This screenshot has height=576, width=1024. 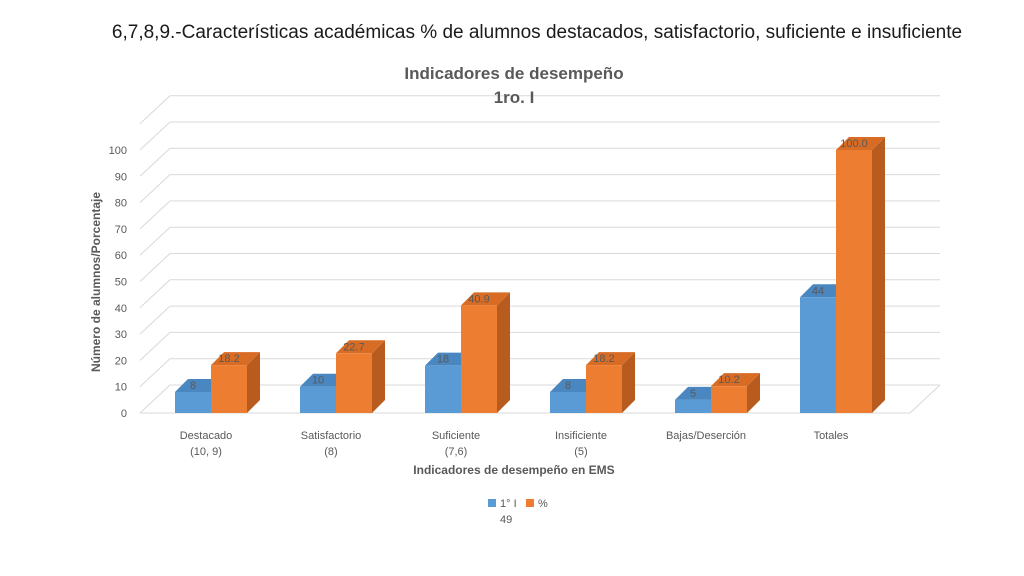 What do you see at coordinates (580, 452) in the screenshot?
I see `x-tick-label: (5)` at bounding box center [580, 452].